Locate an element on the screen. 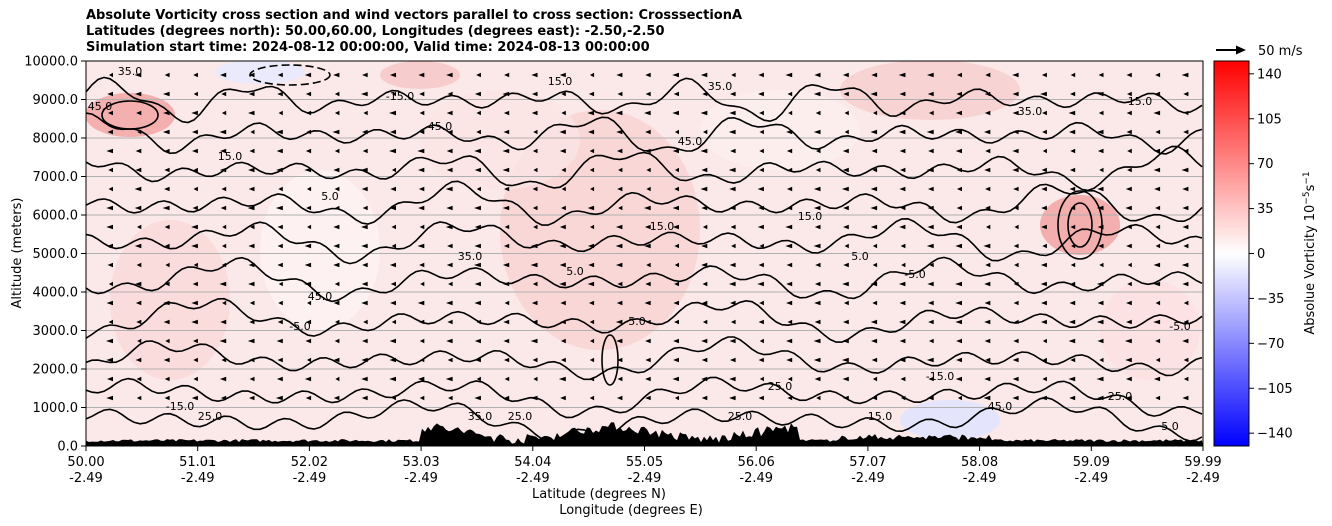  terrain-silhouette is located at coordinates (644, 434).